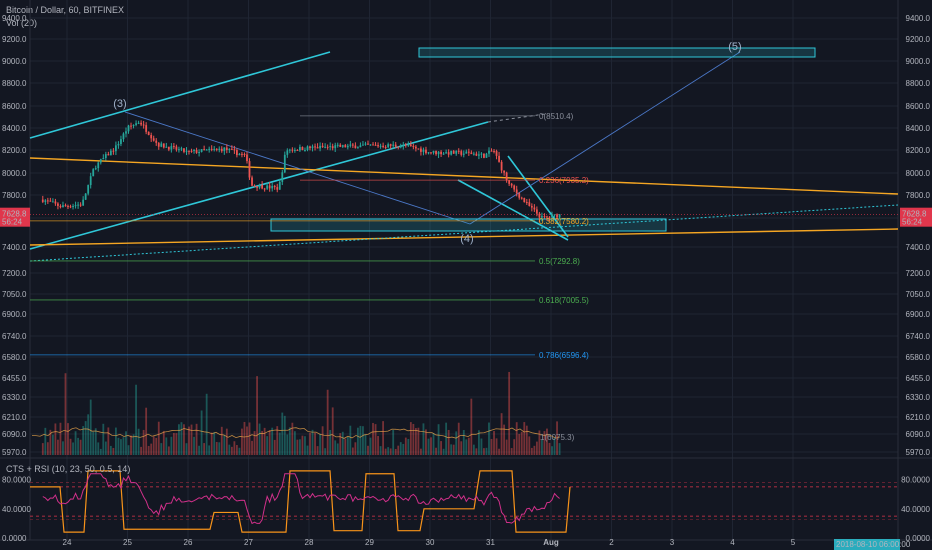 Image resolution: width=932 pixels, height=550 pixels. I want to click on wave-5-projection-line, so click(605, 138).